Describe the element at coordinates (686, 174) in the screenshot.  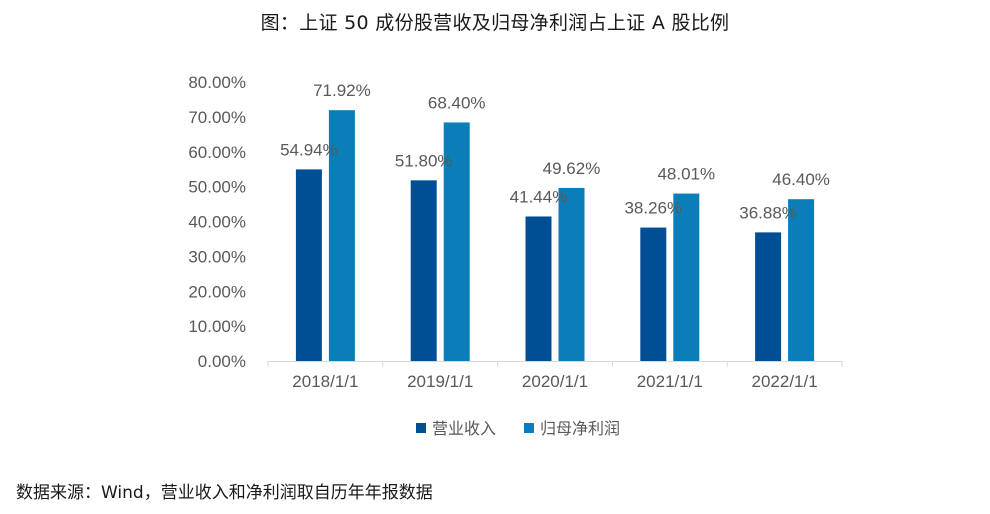
I see `data-label-net-profit: 48.01%` at that location.